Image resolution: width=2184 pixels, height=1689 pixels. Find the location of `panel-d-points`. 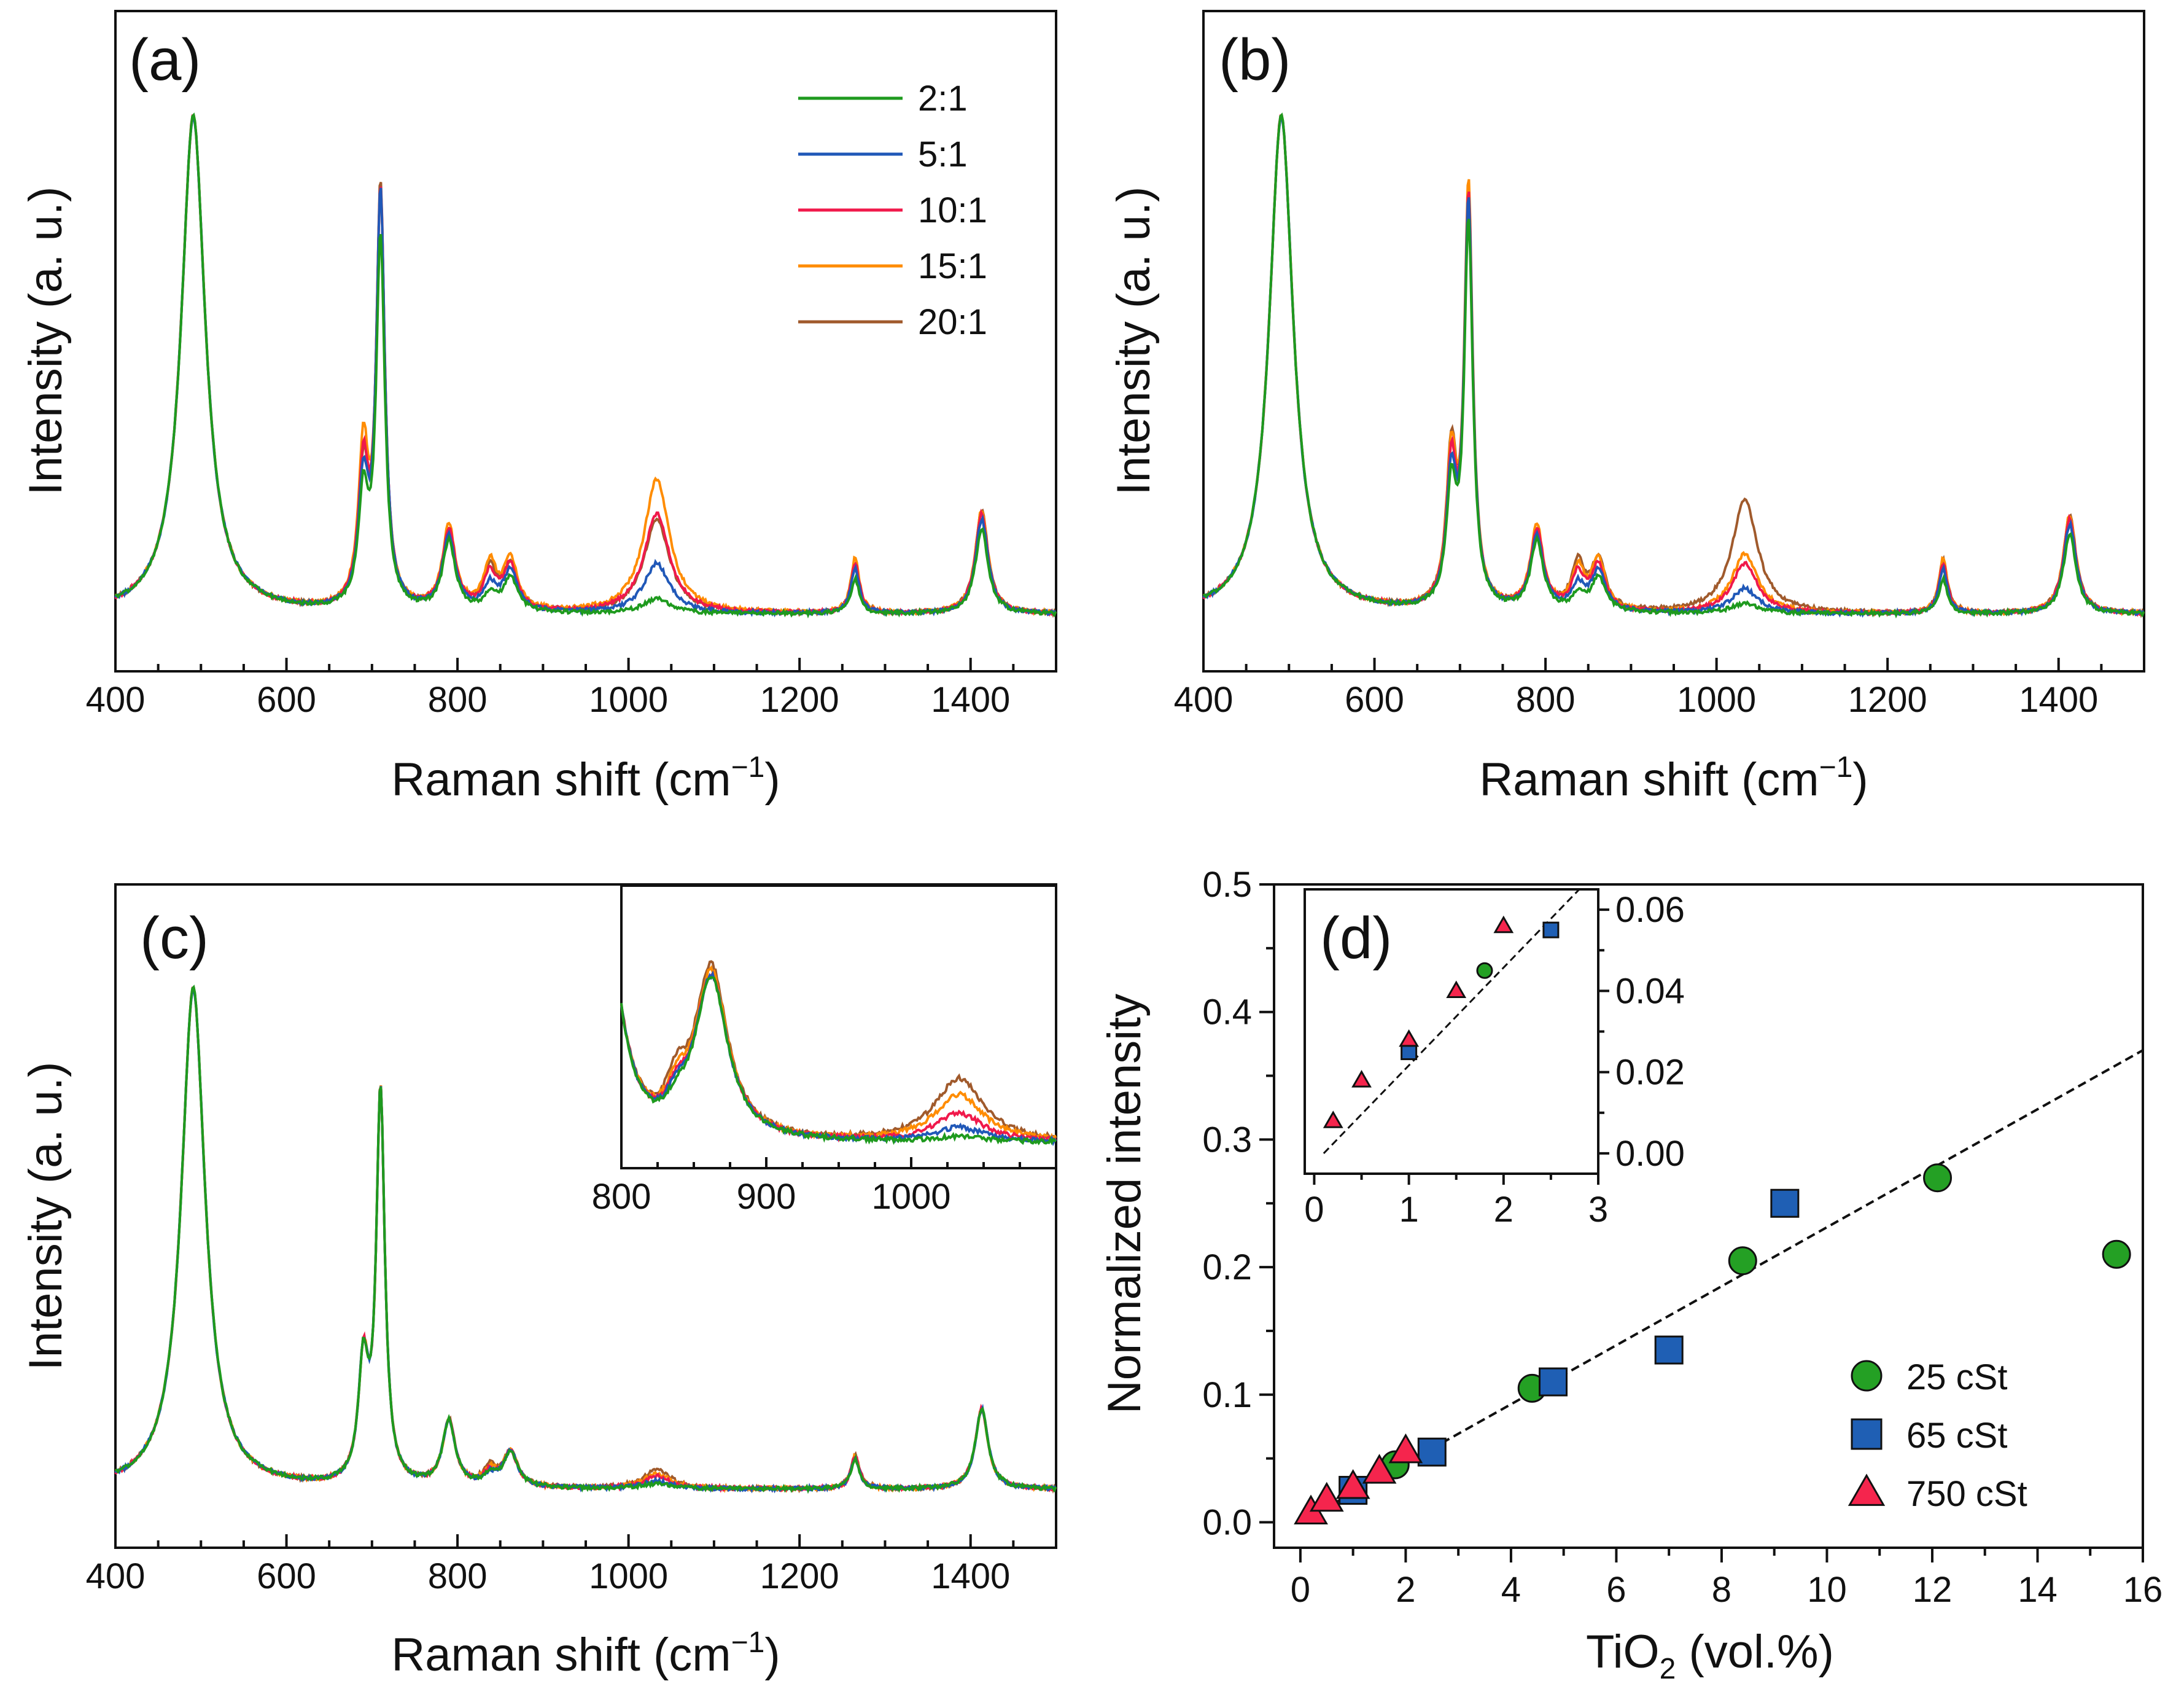

panel-d-points is located at coordinates (1712, 1344).